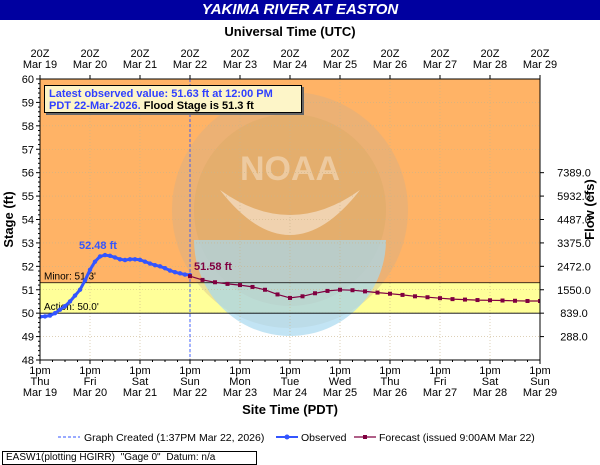  I want to click on x-tick-label: Mar 23, so click(240, 393).